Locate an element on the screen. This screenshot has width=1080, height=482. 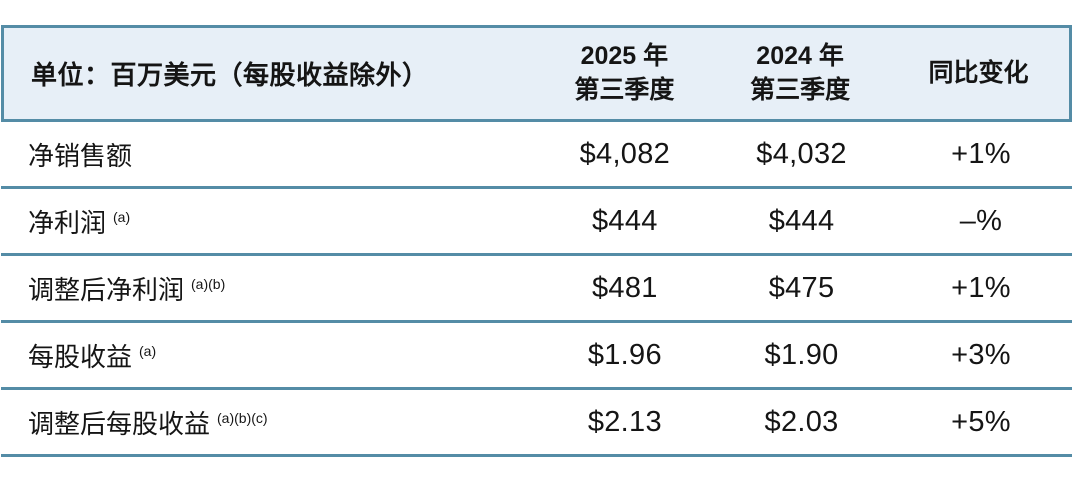
metric-name: 调整后净利润 is located at coordinates (106, 289).